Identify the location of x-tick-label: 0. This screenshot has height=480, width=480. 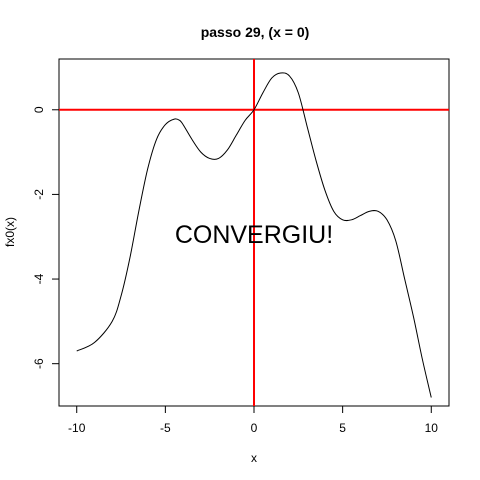
(254, 428).